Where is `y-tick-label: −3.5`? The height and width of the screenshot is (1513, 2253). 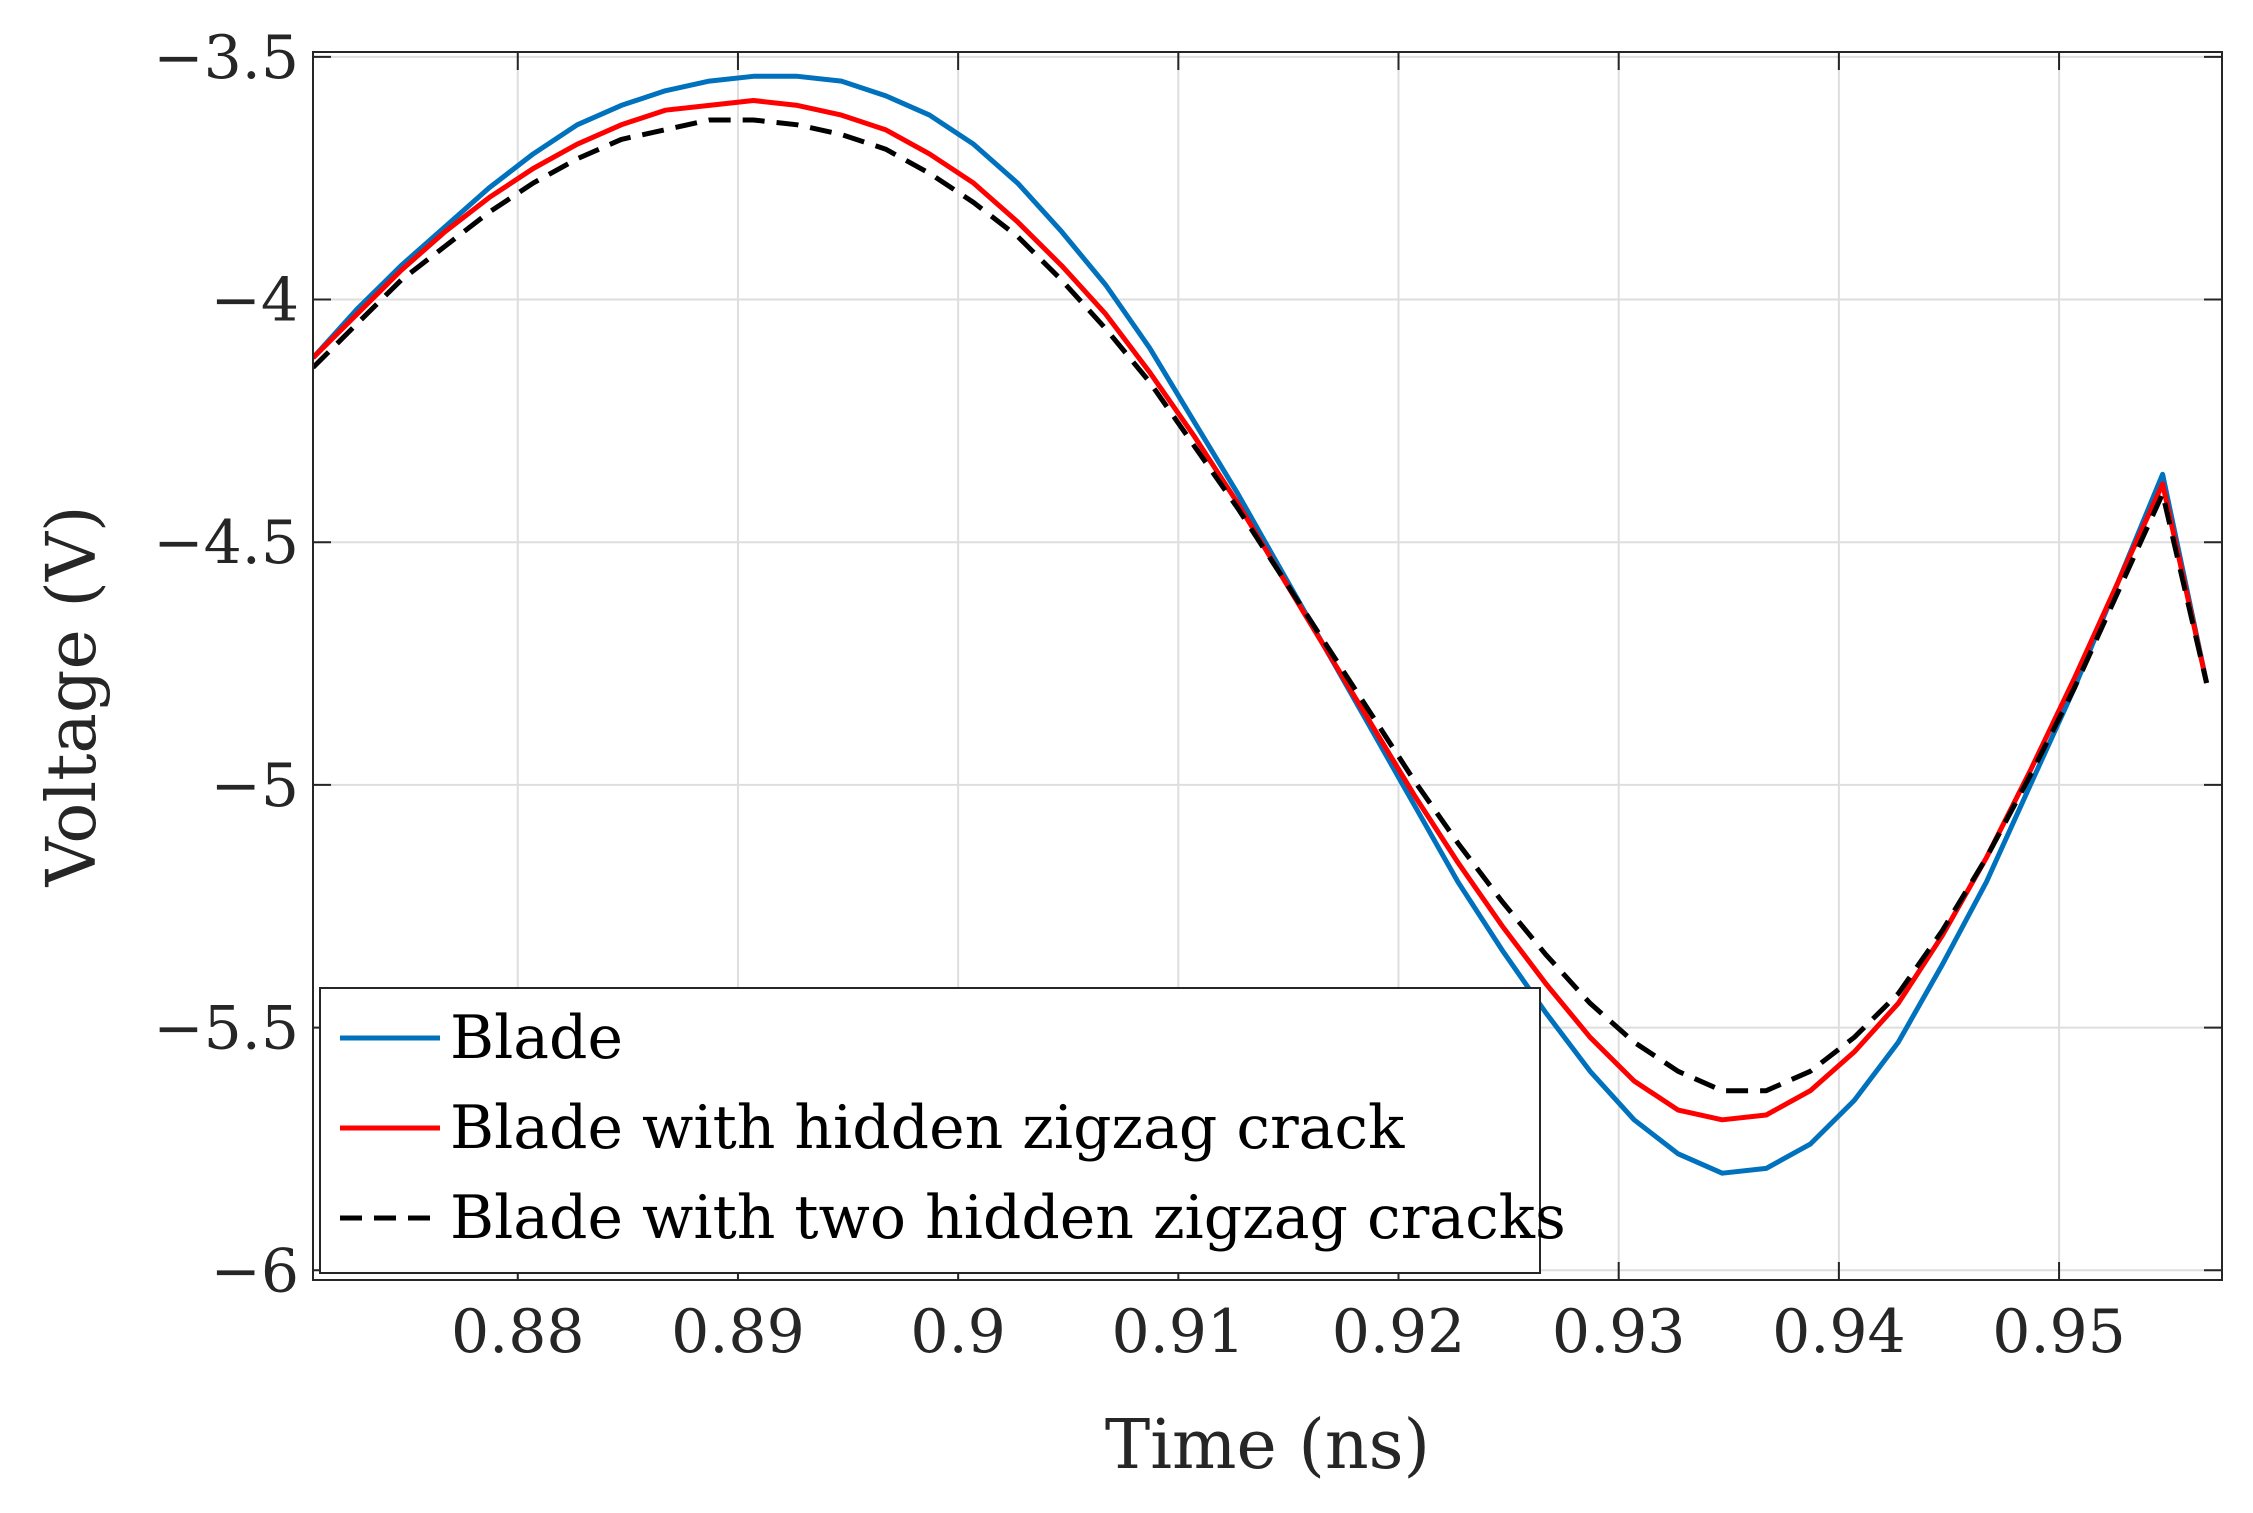 y-tick-label: −3.5 is located at coordinates (226, 58).